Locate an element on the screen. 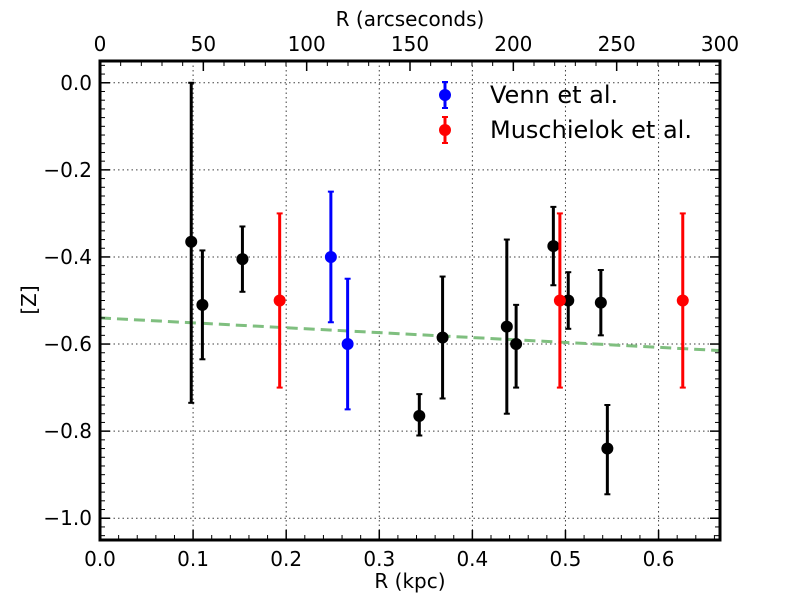 The height and width of the screenshot is (600, 800). y-tick-label: −0.2 is located at coordinates (67, 170).